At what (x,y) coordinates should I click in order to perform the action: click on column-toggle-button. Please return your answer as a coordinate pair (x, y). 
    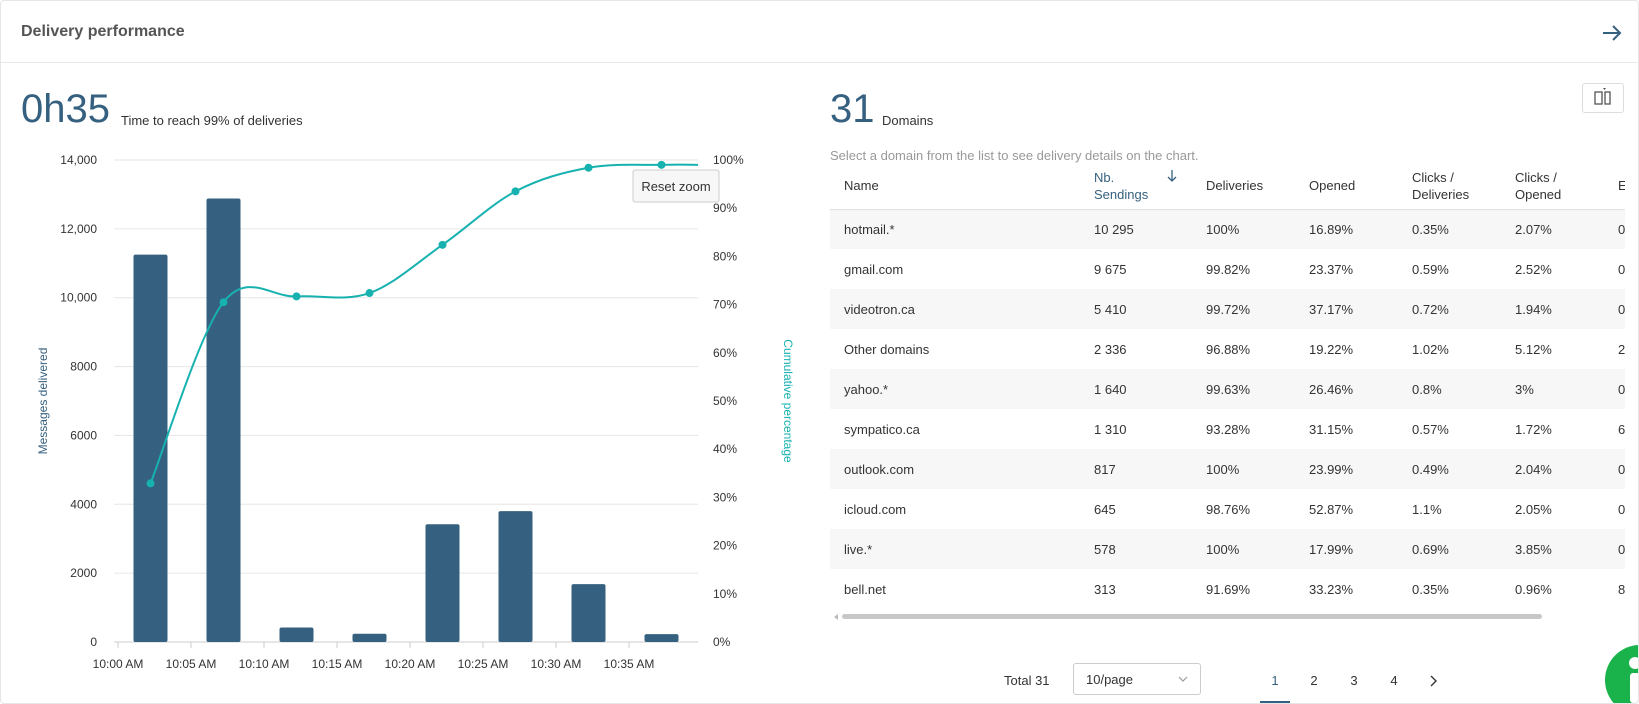
    Looking at the image, I should click on (1603, 98).